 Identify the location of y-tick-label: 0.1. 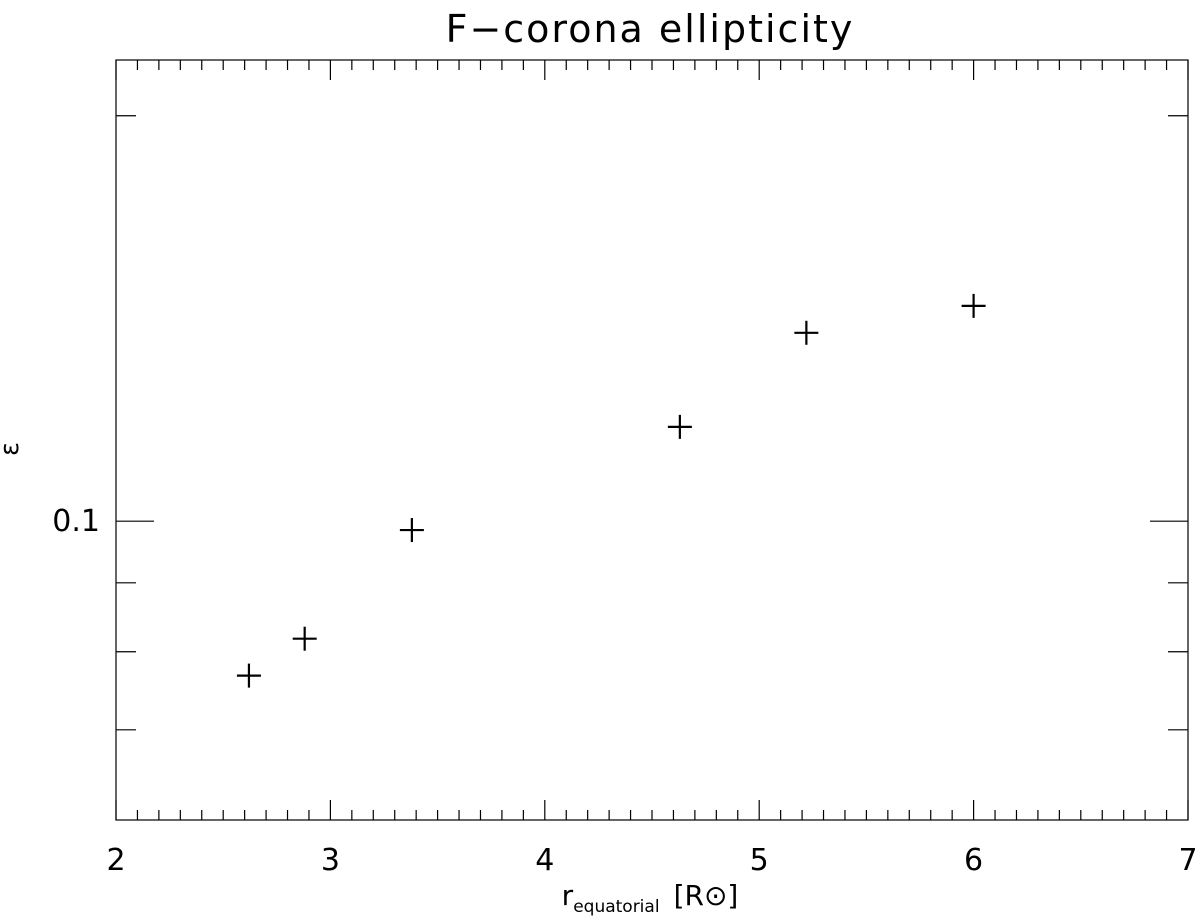
(76, 521).